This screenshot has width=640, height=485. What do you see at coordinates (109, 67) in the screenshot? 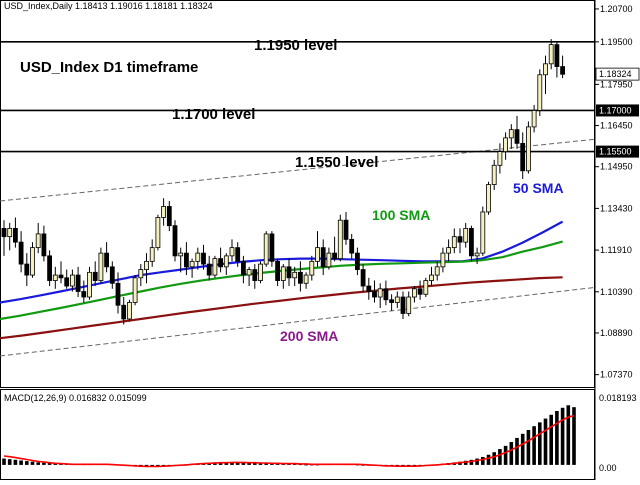
I see `timeframe-label: USD_Index D1 timeframe` at bounding box center [109, 67].